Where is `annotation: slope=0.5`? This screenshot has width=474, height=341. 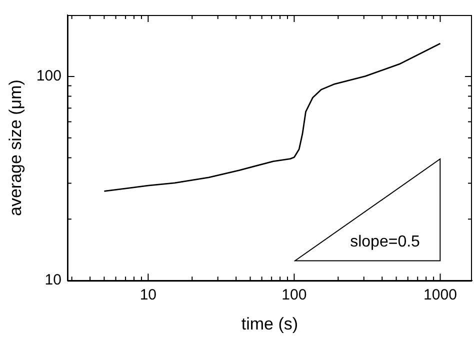 annotation: slope=0.5 is located at coordinates (385, 241).